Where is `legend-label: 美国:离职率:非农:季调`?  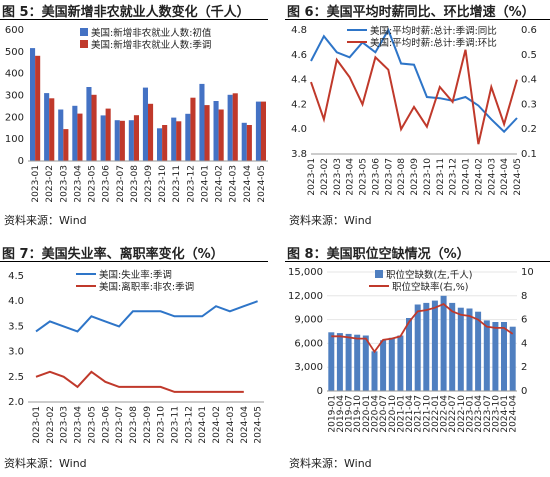
legend-label: 美国:离职率:非农:季调 is located at coordinates (146, 287).